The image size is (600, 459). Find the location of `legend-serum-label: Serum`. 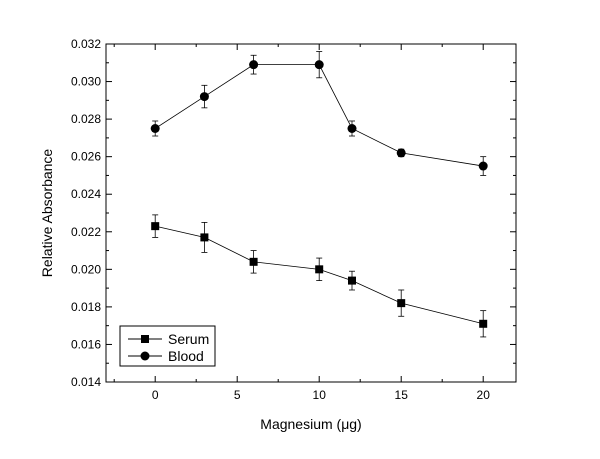

legend-serum-label: Serum is located at coordinates (188, 339).